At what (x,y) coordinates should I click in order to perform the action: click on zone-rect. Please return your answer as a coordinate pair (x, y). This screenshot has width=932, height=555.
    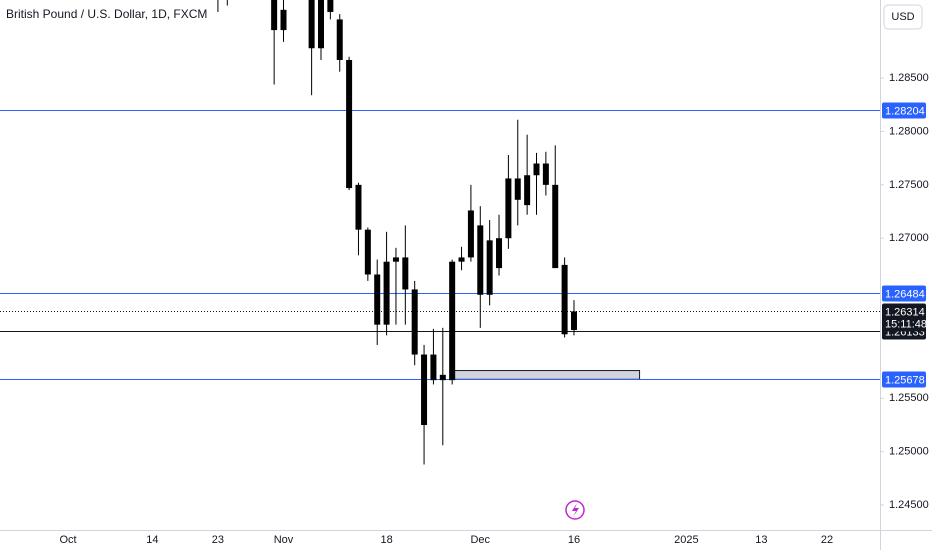
    Looking at the image, I should click on (546, 375).